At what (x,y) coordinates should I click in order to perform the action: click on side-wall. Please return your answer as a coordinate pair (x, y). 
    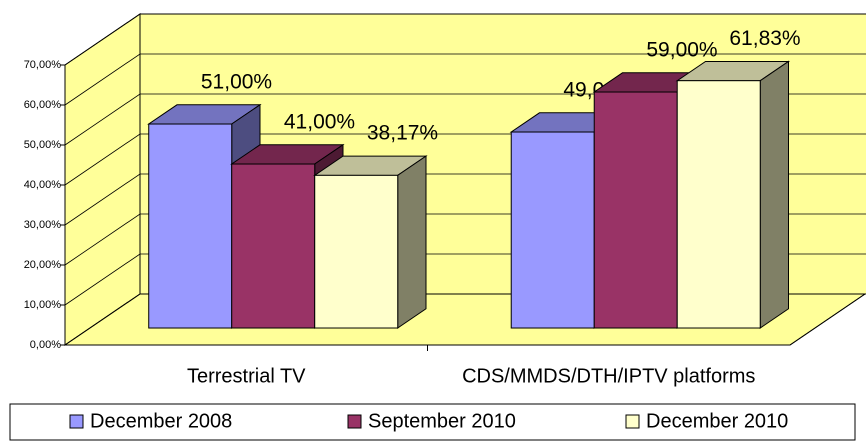
    Looking at the image, I should click on (102, 179).